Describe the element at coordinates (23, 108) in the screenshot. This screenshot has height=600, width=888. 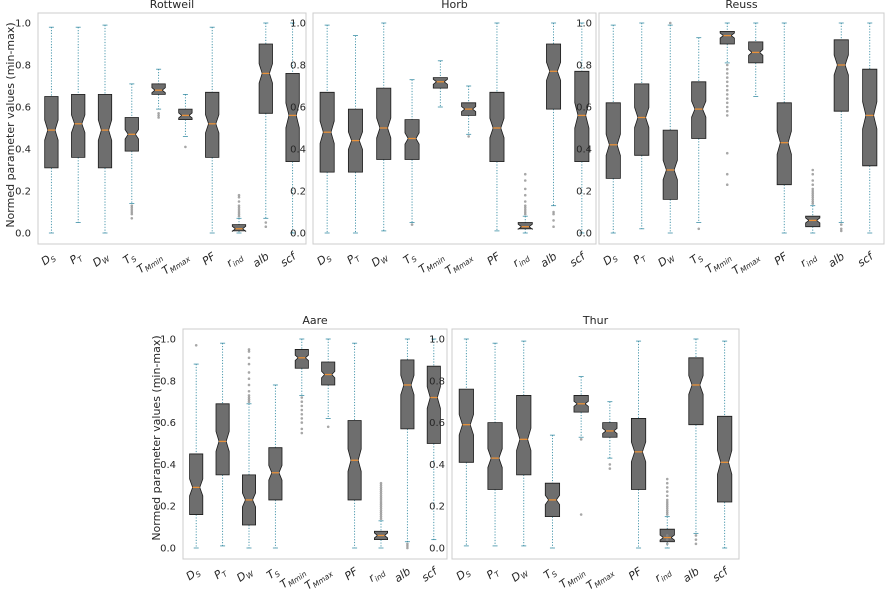
I see `y-tick-label: 0.6` at that location.